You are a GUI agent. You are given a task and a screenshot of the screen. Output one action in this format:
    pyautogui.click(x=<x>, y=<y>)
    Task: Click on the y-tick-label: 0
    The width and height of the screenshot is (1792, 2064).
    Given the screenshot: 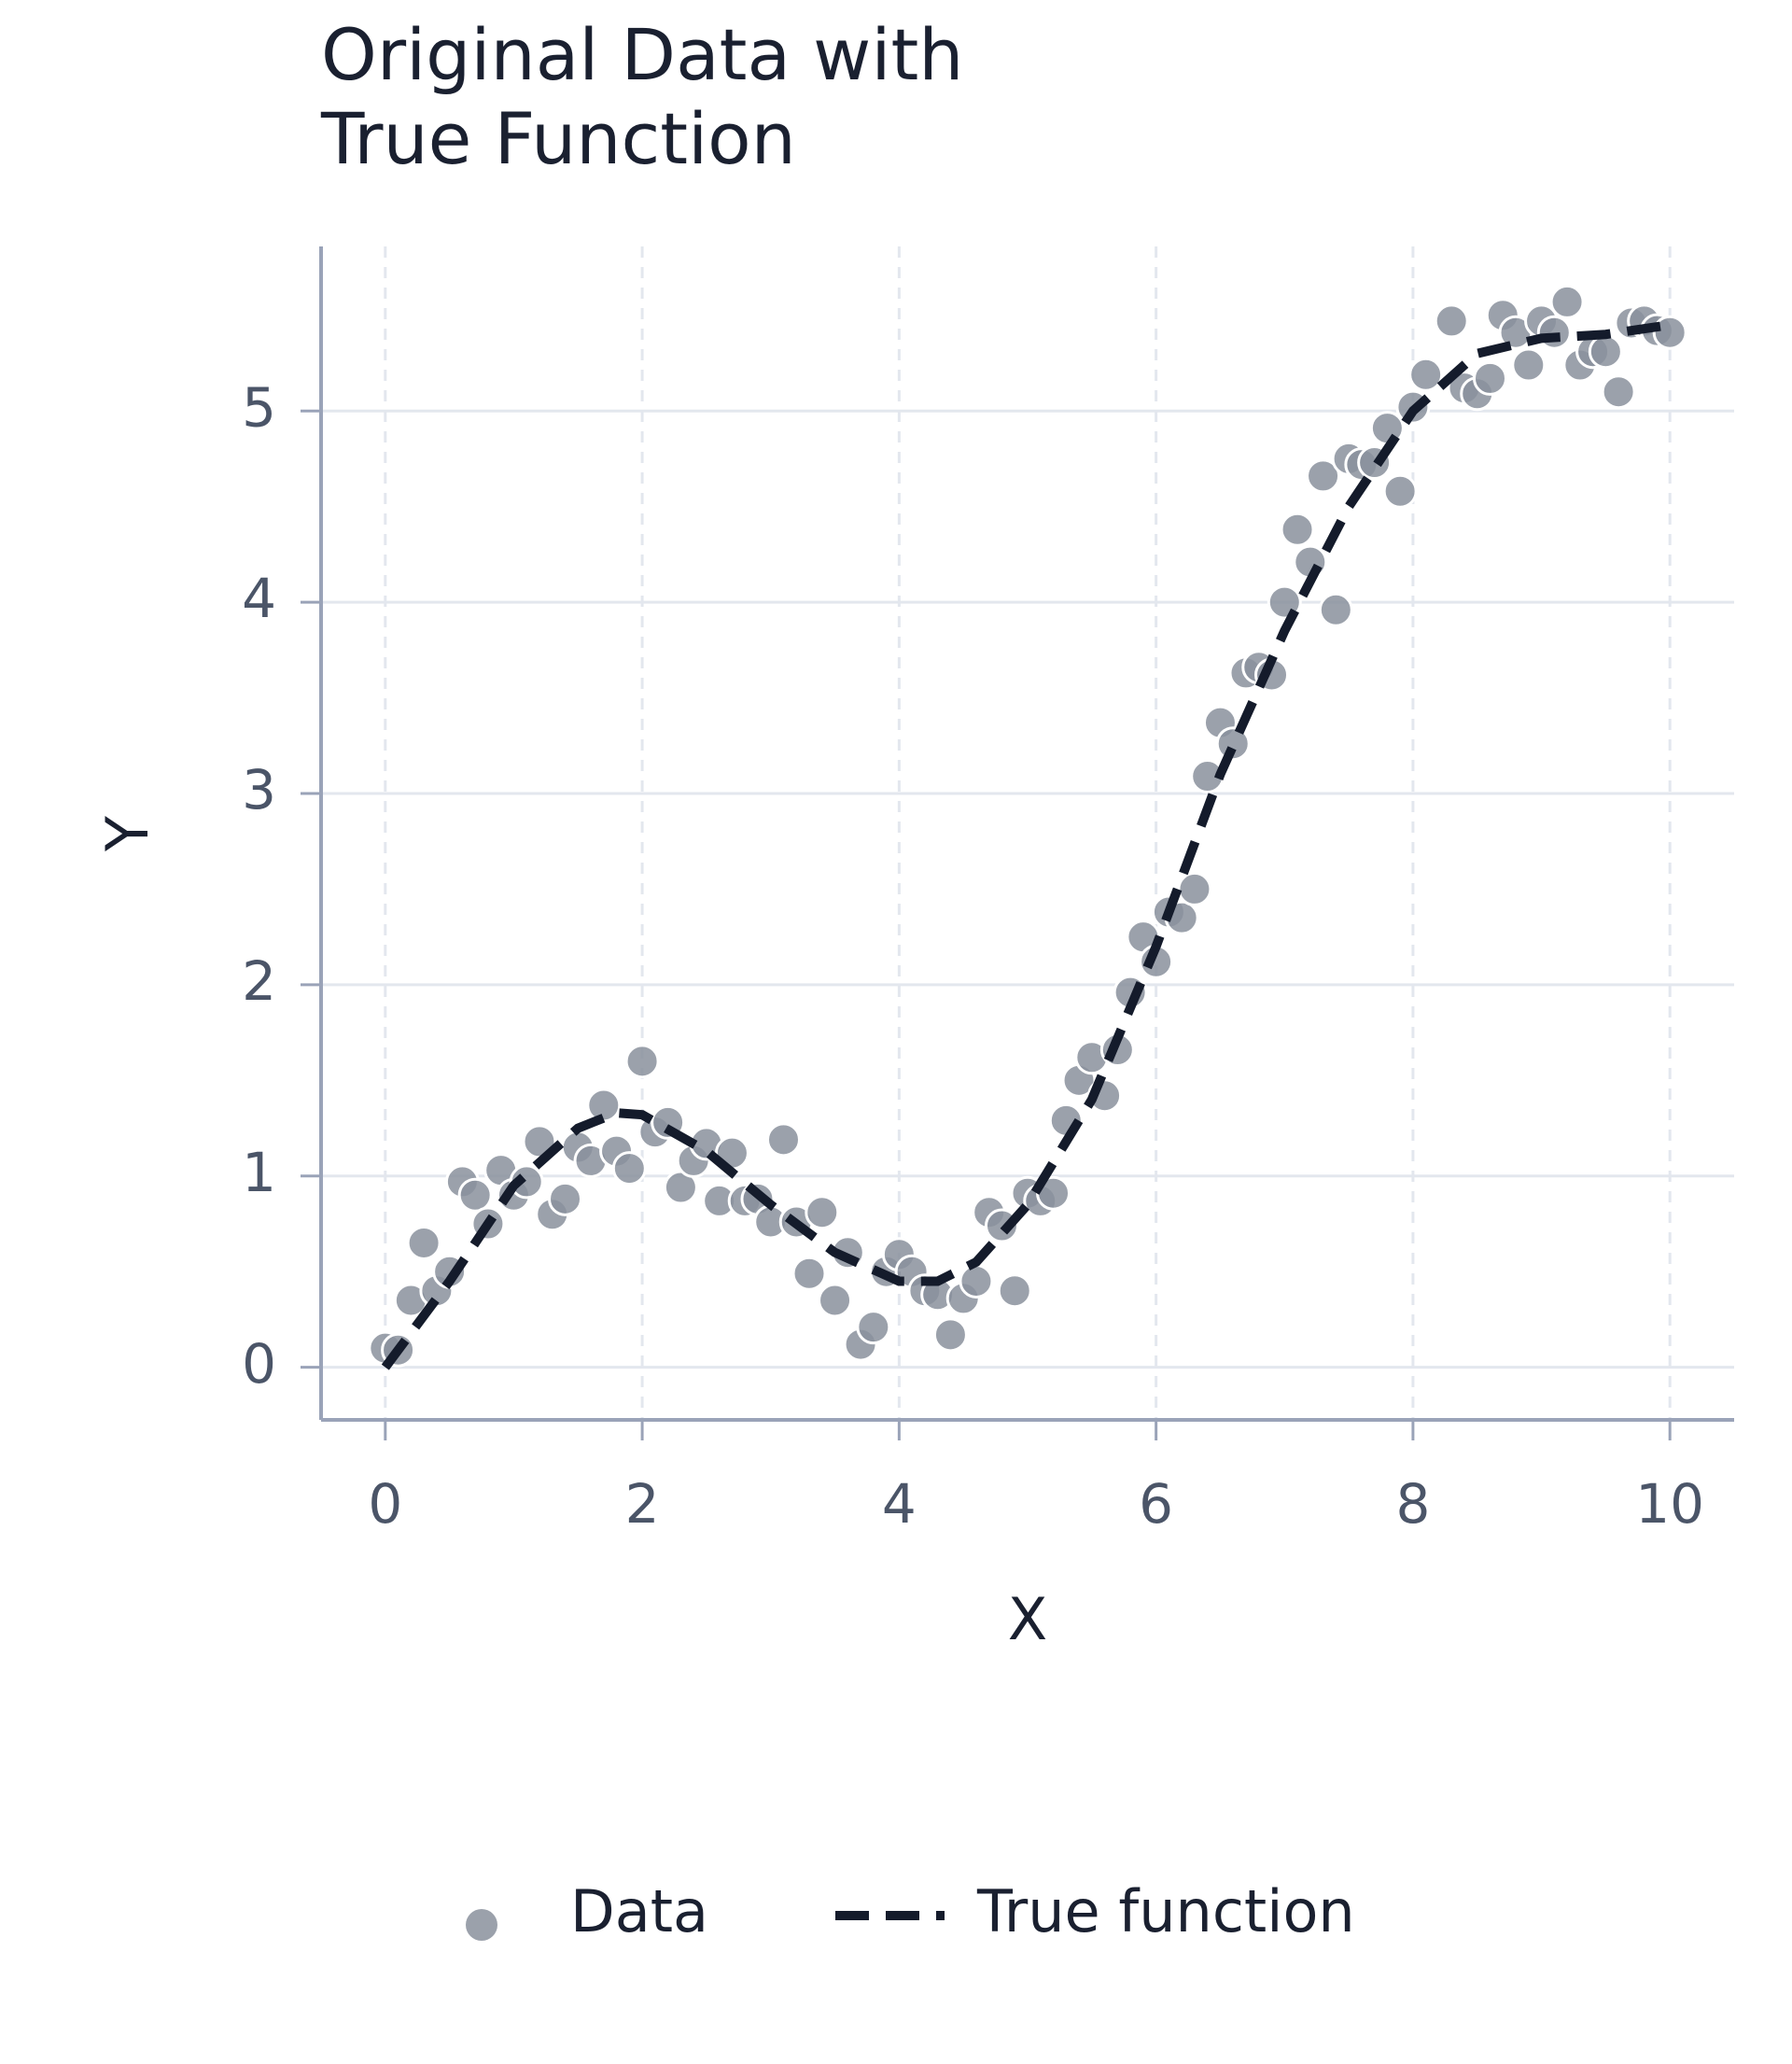 What is the action you would take?
    pyautogui.click(x=259, y=1364)
    